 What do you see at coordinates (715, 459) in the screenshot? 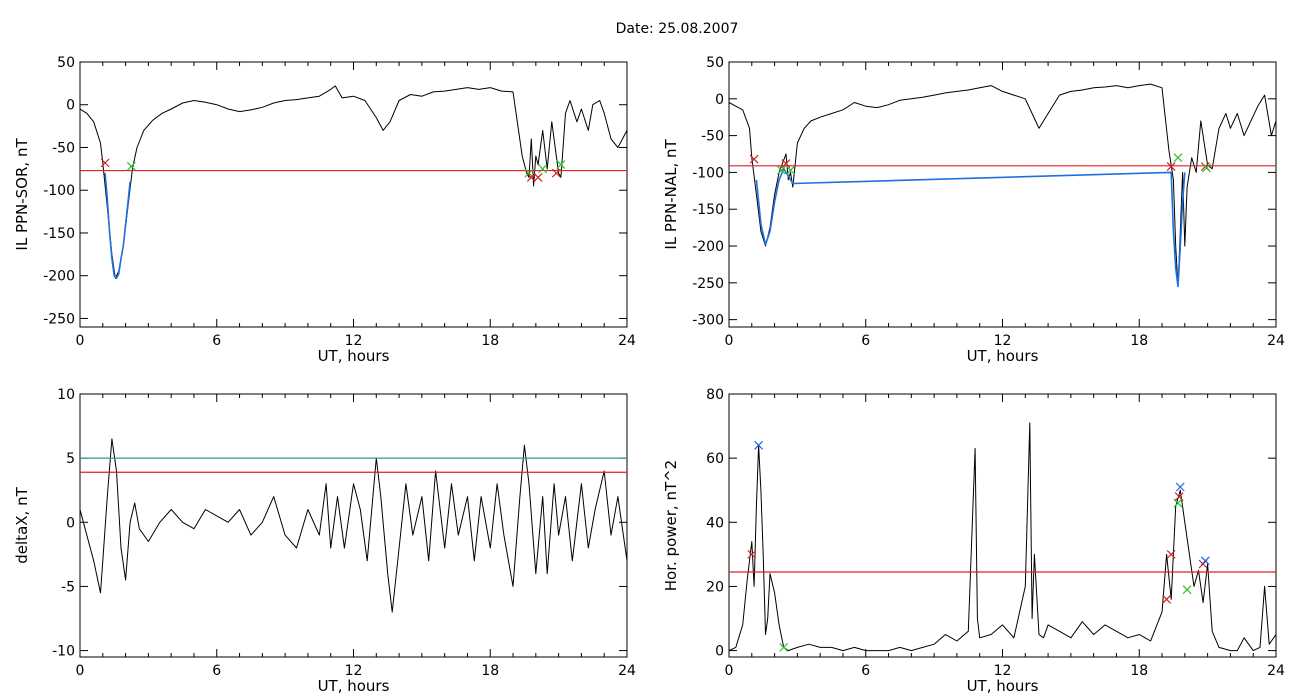
I see `y-tick-label: 60` at bounding box center [715, 459].